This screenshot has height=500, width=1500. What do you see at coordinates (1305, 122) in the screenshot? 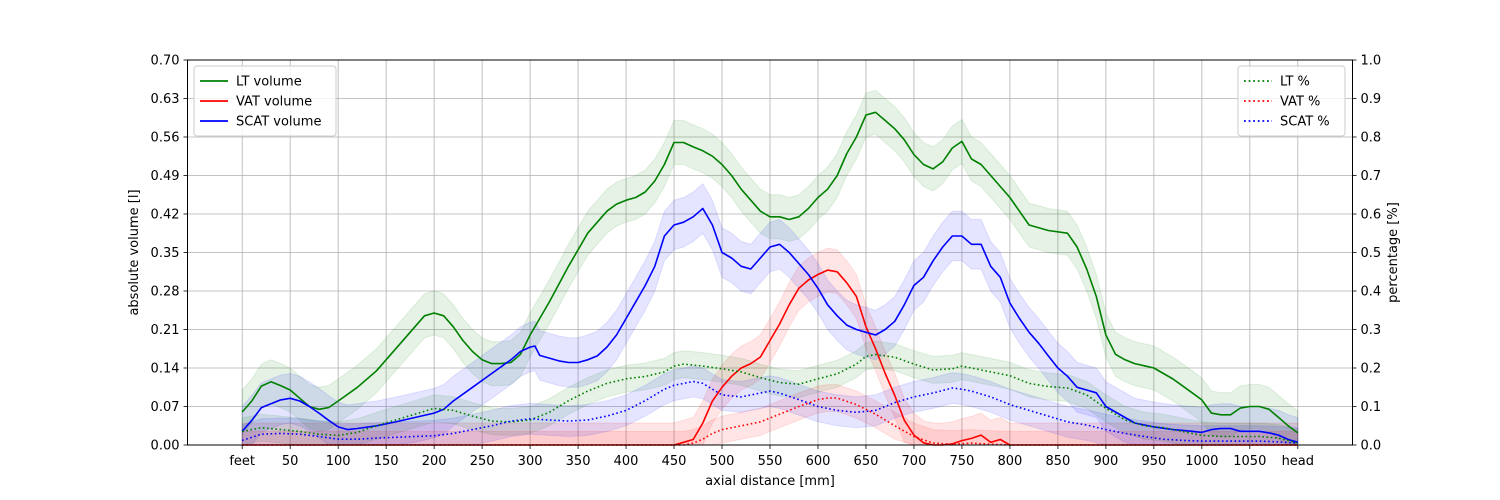
I see `scat-percent-legend-label: SCAT %` at bounding box center [1305, 122].